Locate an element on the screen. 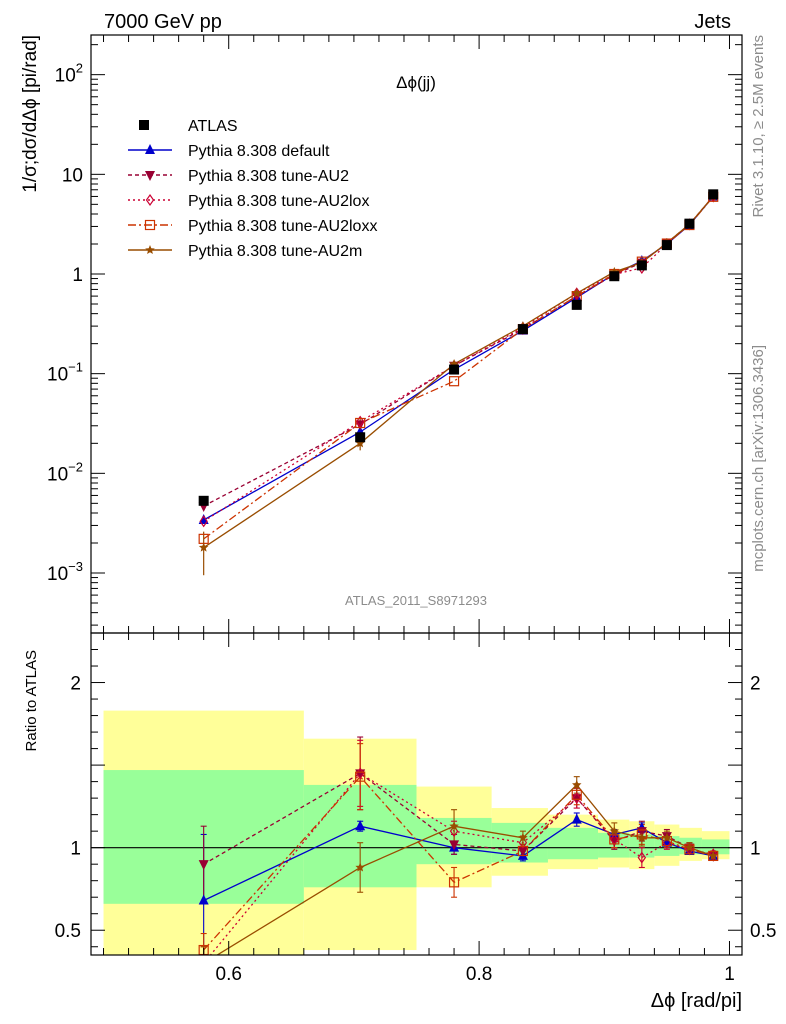 Image resolution: width=786 pixels, height=1024 pixels. top-ytick-label-1: 10⁻² is located at coordinates (65, 472).